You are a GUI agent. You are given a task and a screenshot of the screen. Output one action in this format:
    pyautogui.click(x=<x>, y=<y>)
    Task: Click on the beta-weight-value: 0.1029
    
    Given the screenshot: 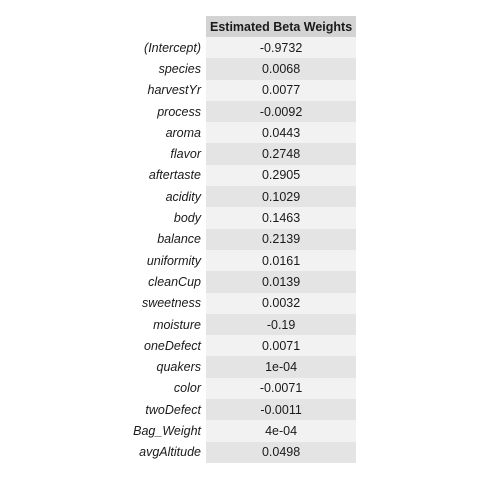 What is the action you would take?
    pyautogui.click(x=281, y=197)
    